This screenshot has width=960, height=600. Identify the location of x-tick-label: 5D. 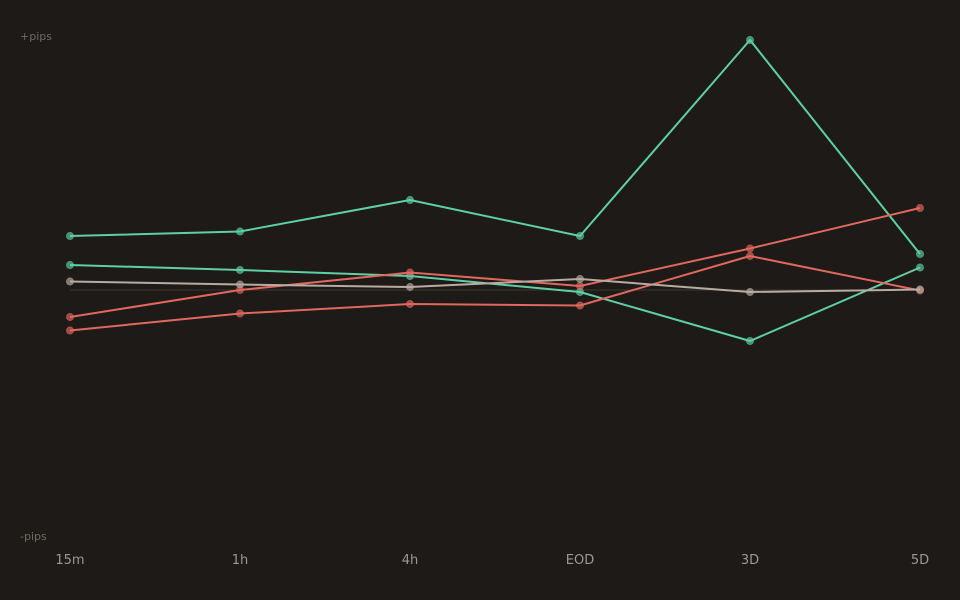
(920, 560).